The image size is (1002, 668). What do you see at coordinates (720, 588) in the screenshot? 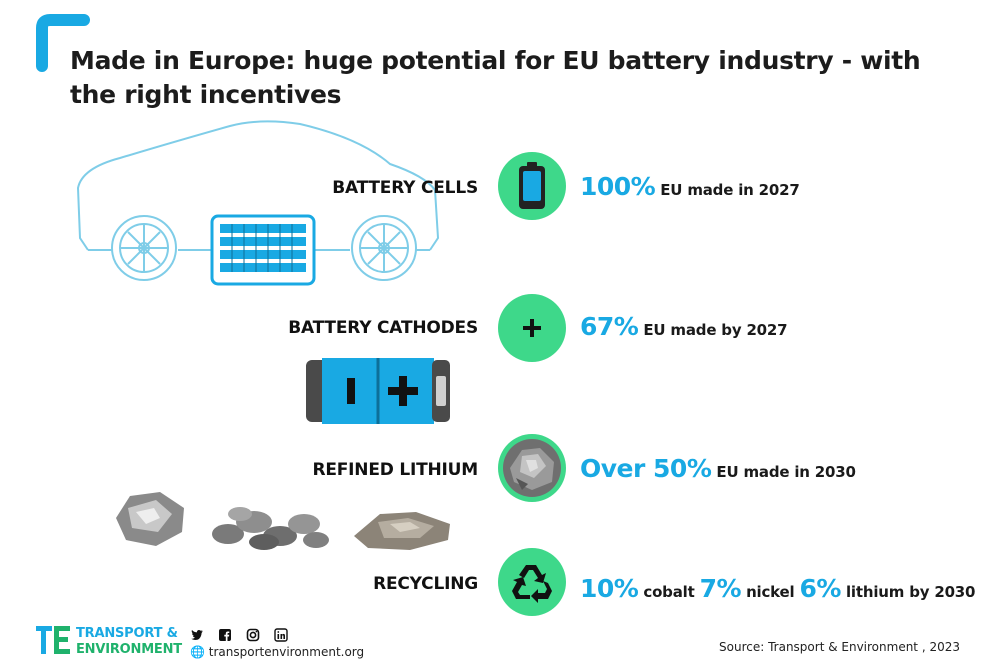
I see `stat-highlight-nickel: 7%` at bounding box center [720, 588].